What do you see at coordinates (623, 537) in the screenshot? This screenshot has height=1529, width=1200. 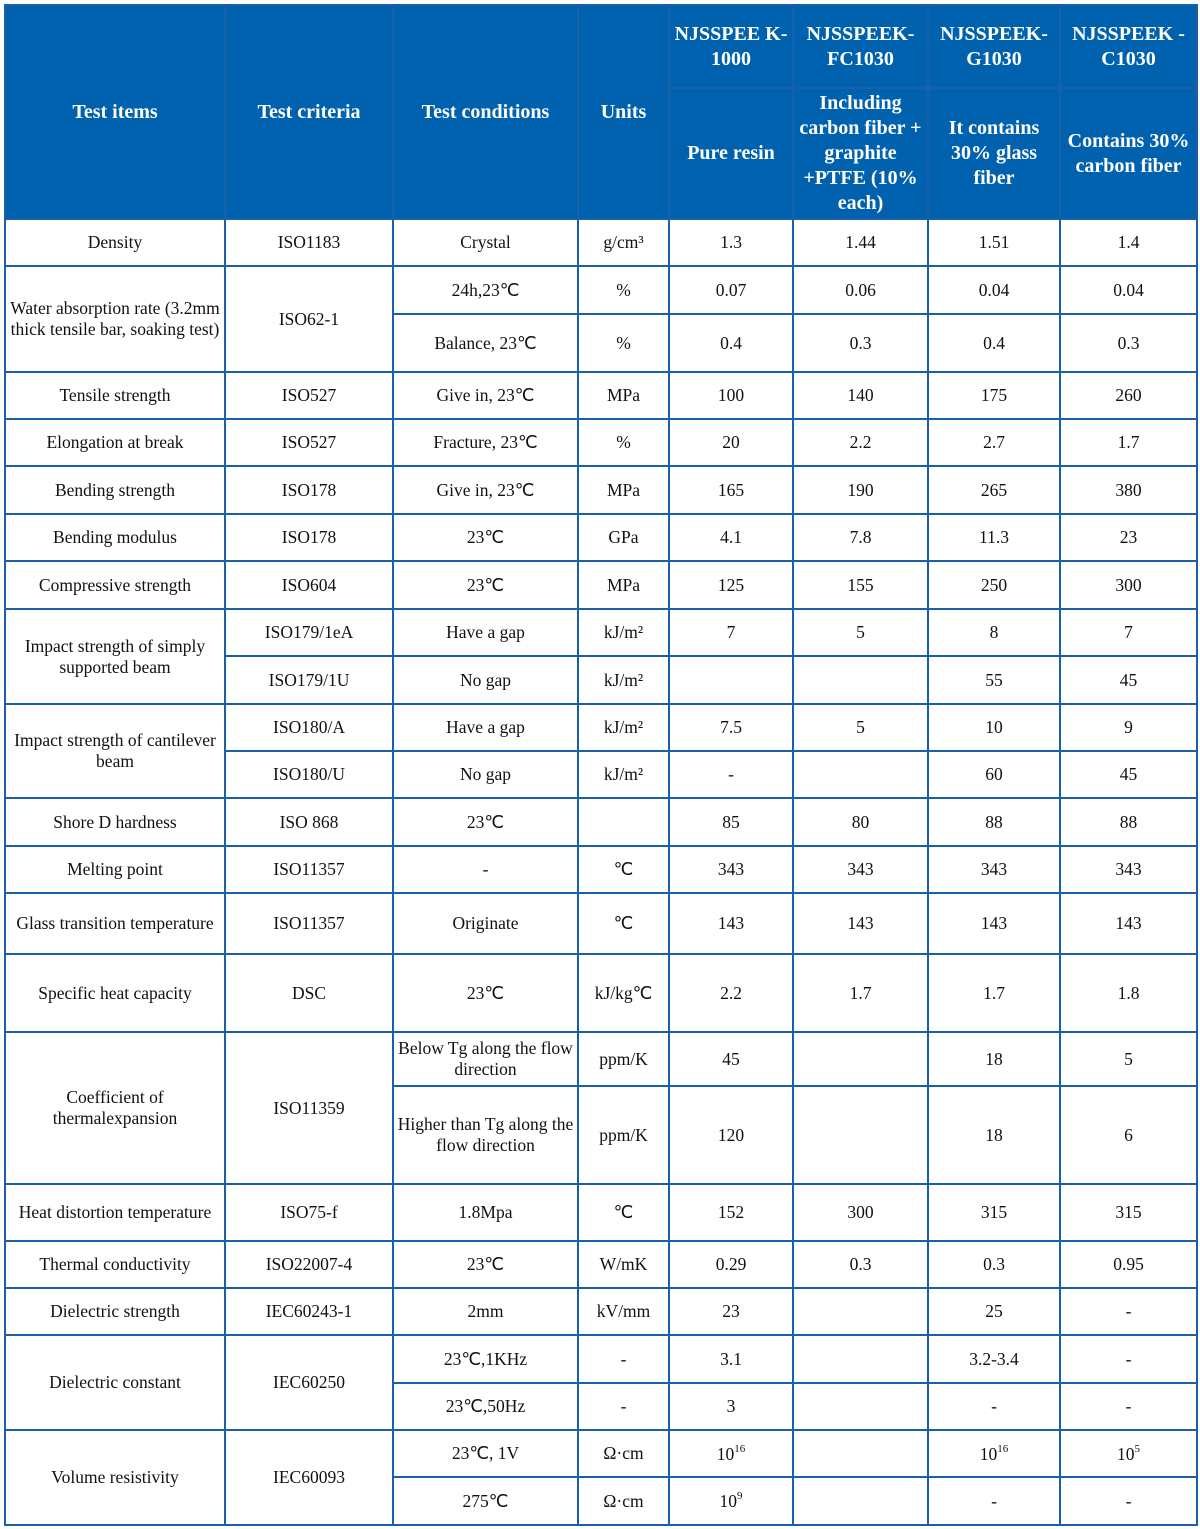 I see `cell-text: GPa` at bounding box center [623, 537].